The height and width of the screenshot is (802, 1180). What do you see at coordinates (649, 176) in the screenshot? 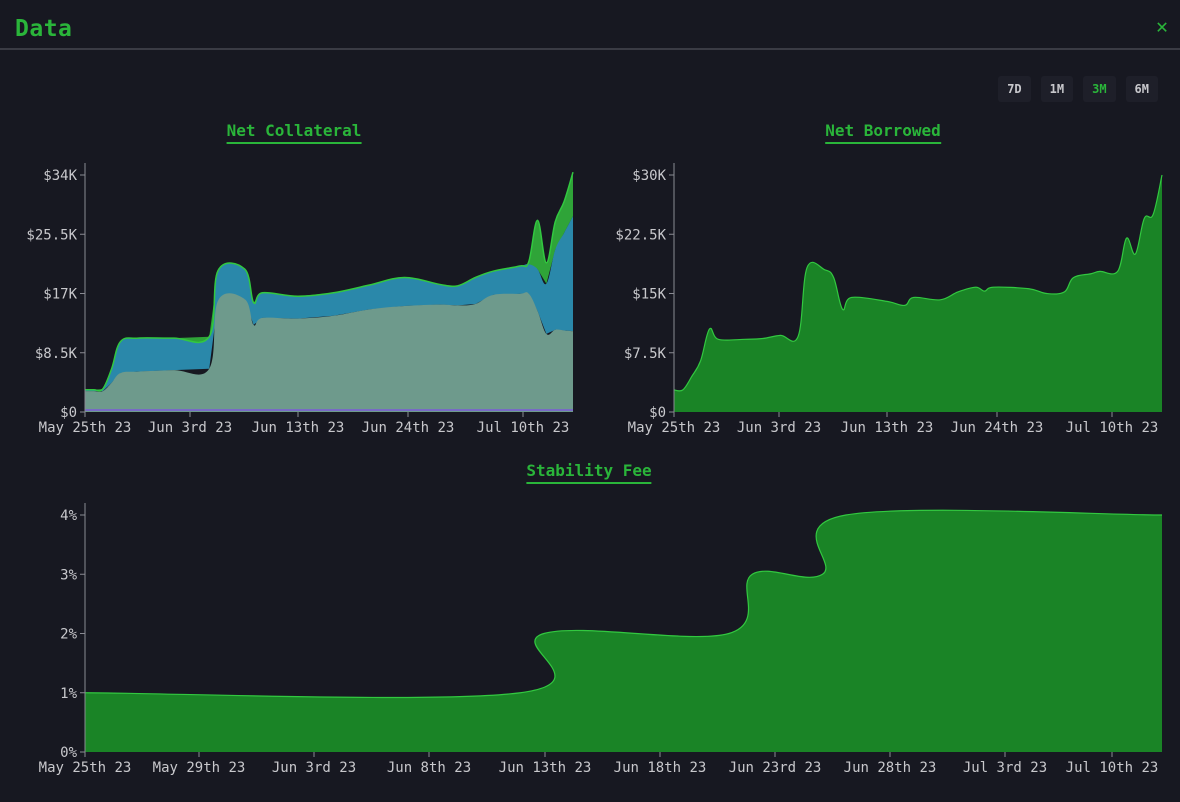
I see `borrowed-y-tick-label: $30K` at bounding box center [649, 176].